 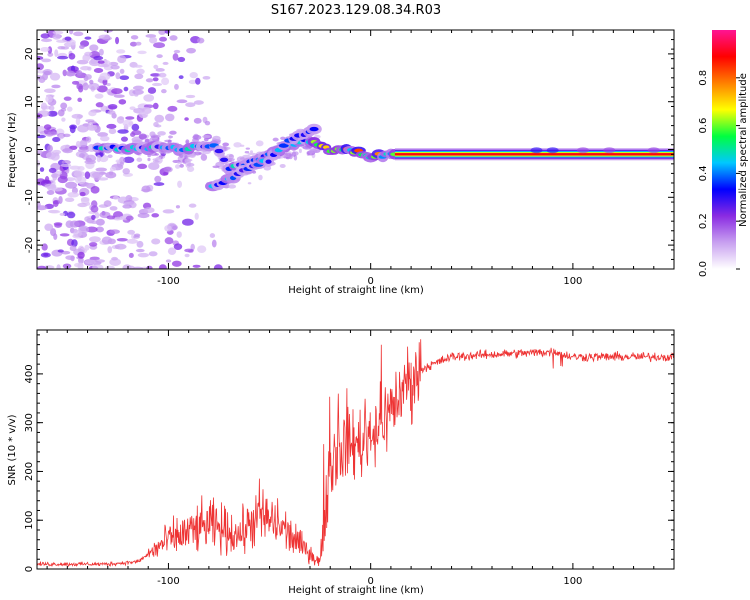 I want to click on snr-ylabel: SNR (10 * v/v), so click(x=12, y=449).